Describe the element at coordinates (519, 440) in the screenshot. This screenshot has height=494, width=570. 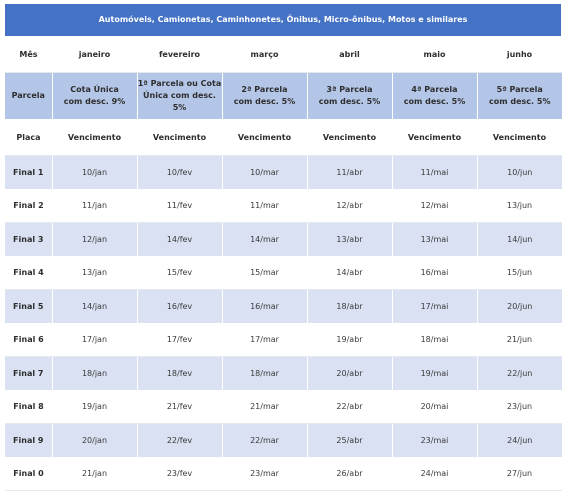
I see `due-date-cell: 24/jun` at that location.